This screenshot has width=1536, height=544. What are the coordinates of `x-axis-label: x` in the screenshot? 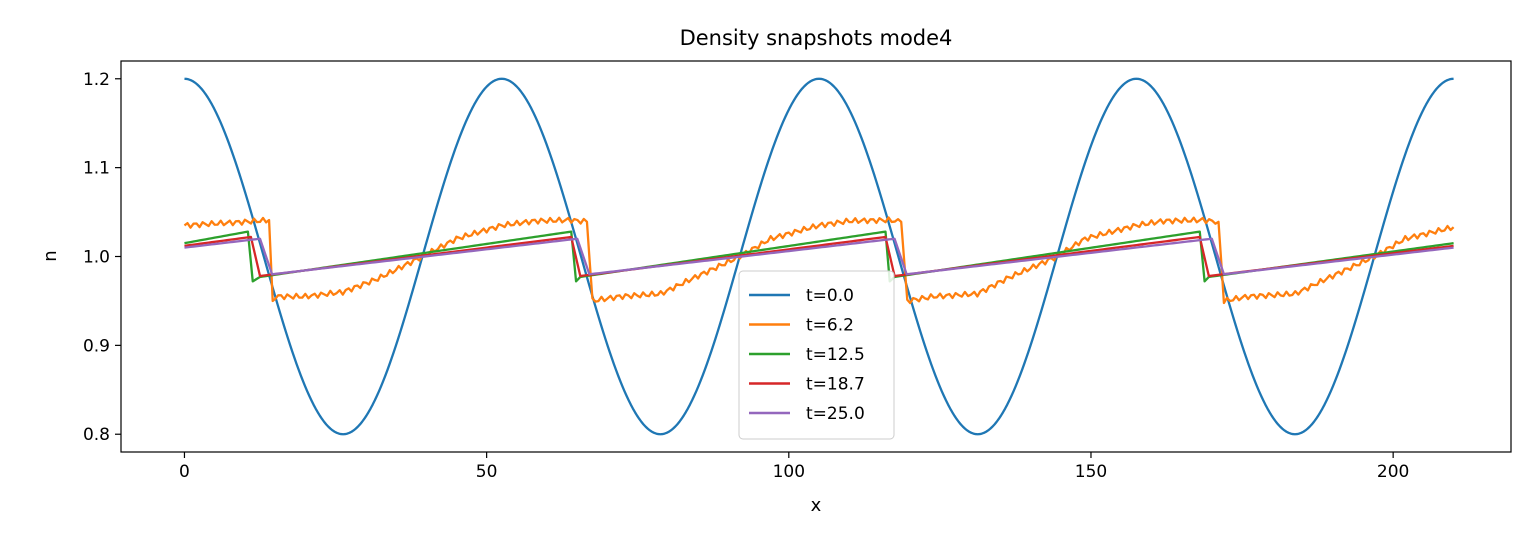 It's located at (816, 505).